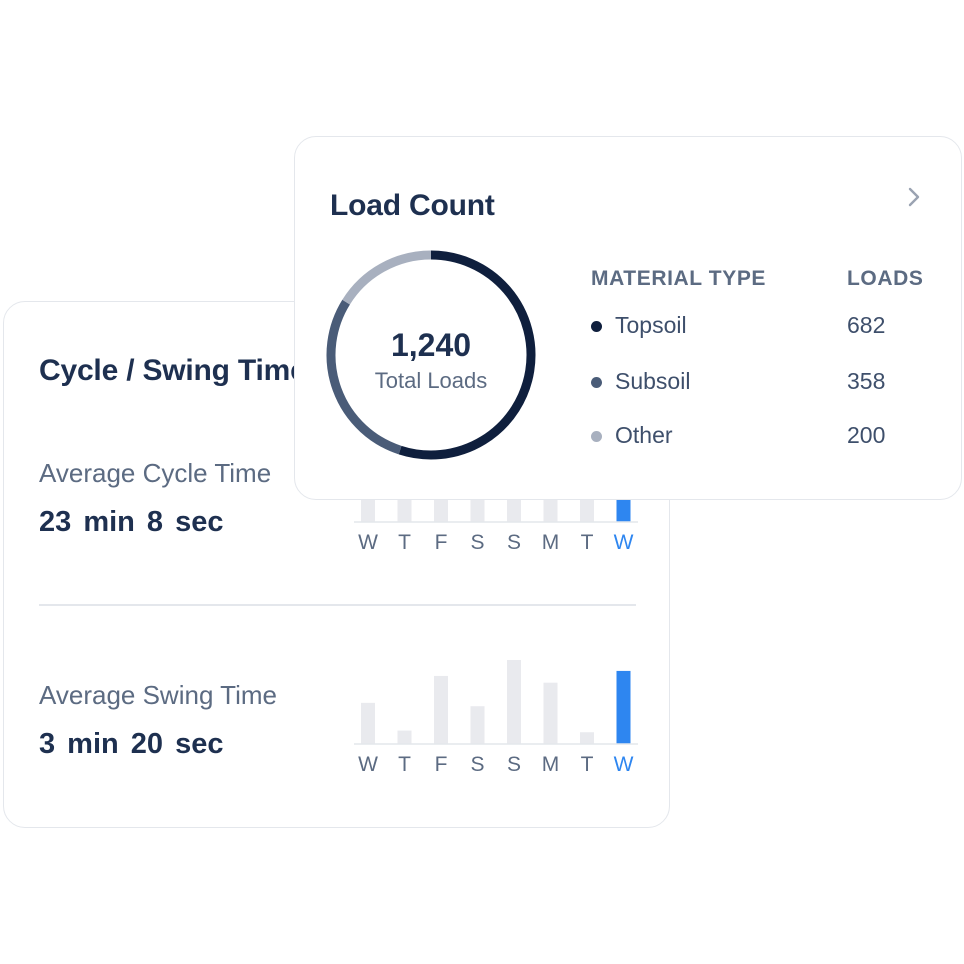 This screenshot has width=964, height=964. What do you see at coordinates (412, 205) in the screenshot?
I see `load-count-title: Load Count` at bounding box center [412, 205].